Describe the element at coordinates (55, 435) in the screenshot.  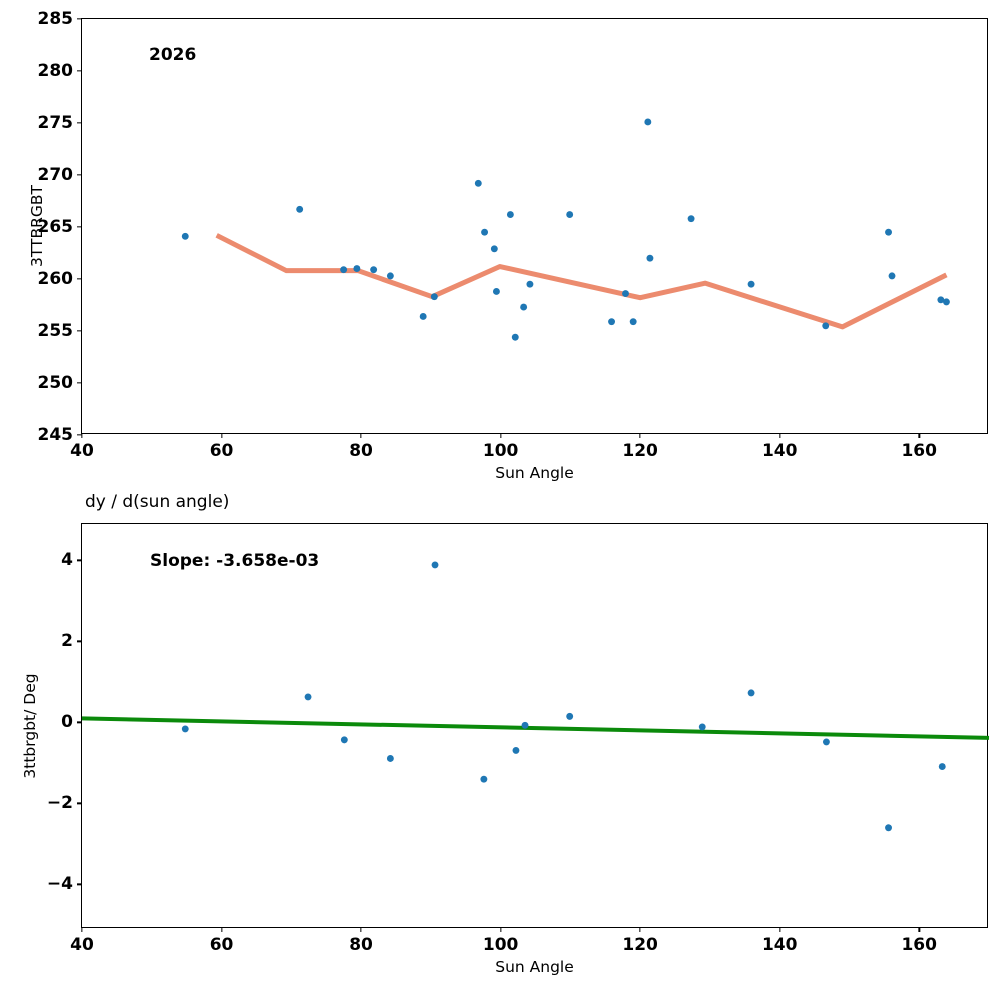
I see `y-tick-label: 245` at that location.